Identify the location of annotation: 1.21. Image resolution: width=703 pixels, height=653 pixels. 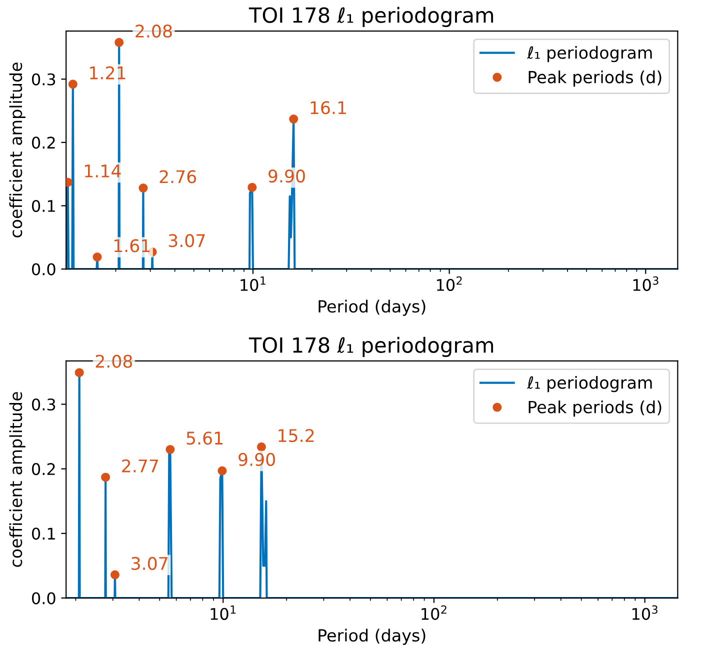
(108, 73).